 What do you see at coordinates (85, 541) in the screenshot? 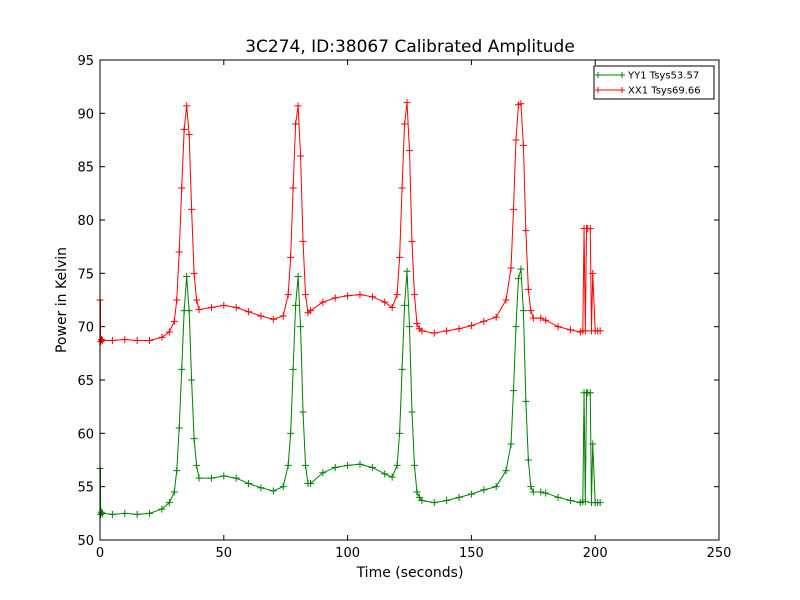
I see `y-tick-label: 50` at bounding box center [85, 541].